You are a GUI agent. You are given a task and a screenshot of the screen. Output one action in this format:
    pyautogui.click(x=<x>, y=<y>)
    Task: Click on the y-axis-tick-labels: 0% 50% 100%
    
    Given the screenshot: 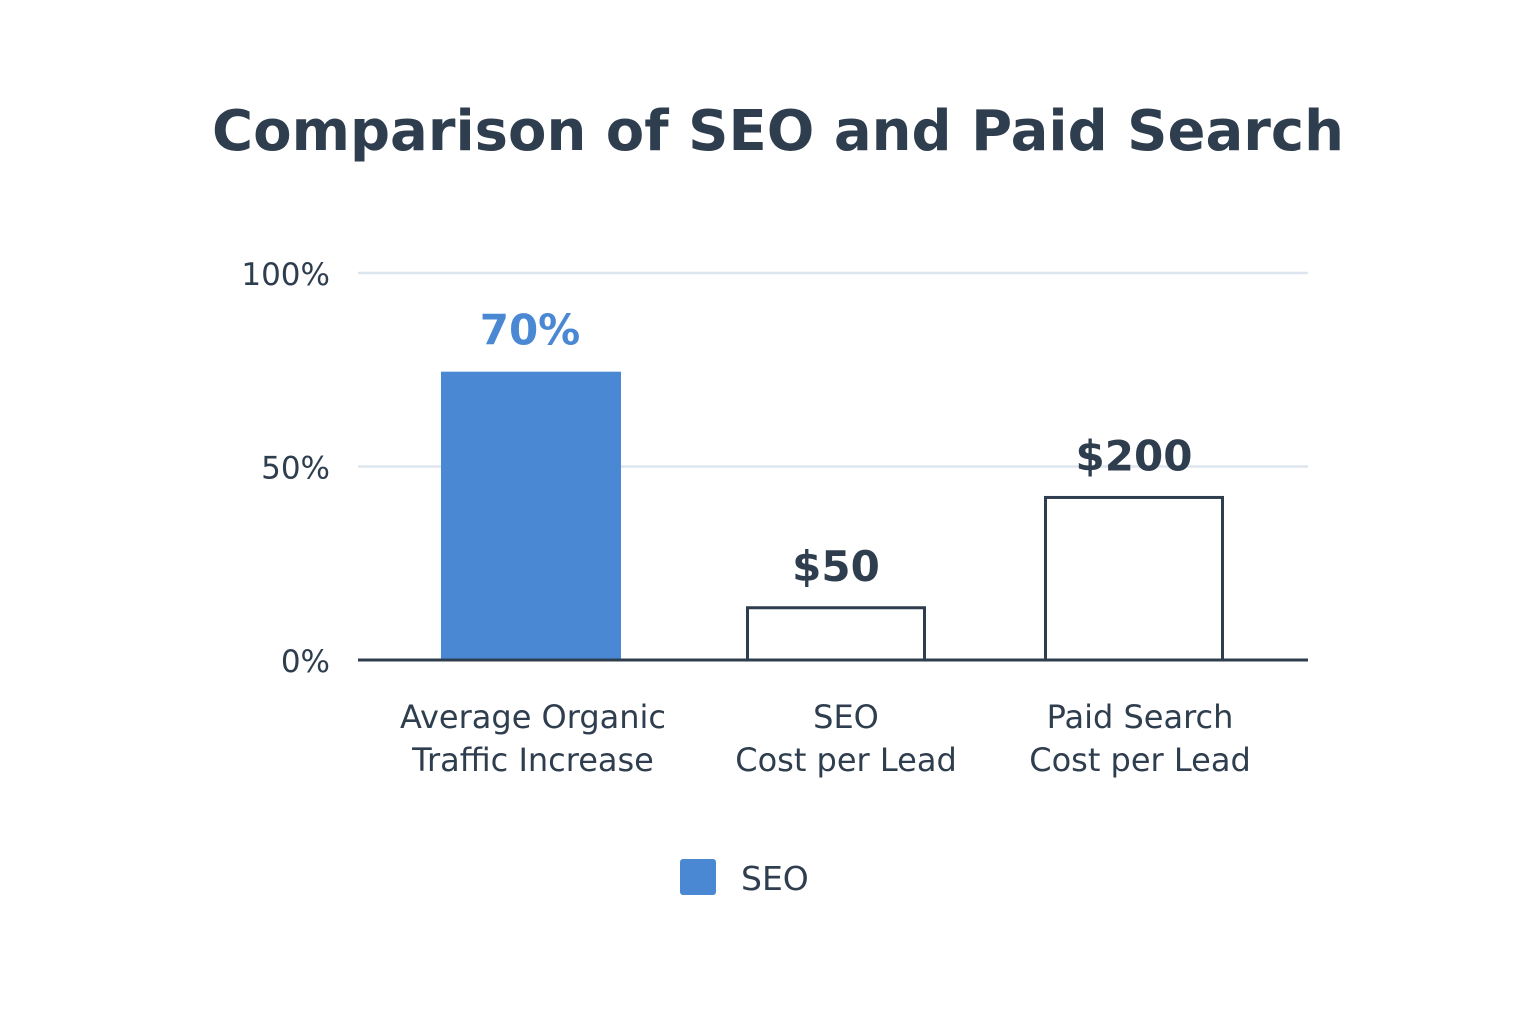 What is the action you would take?
    pyautogui.click(x=285, y=468)
    